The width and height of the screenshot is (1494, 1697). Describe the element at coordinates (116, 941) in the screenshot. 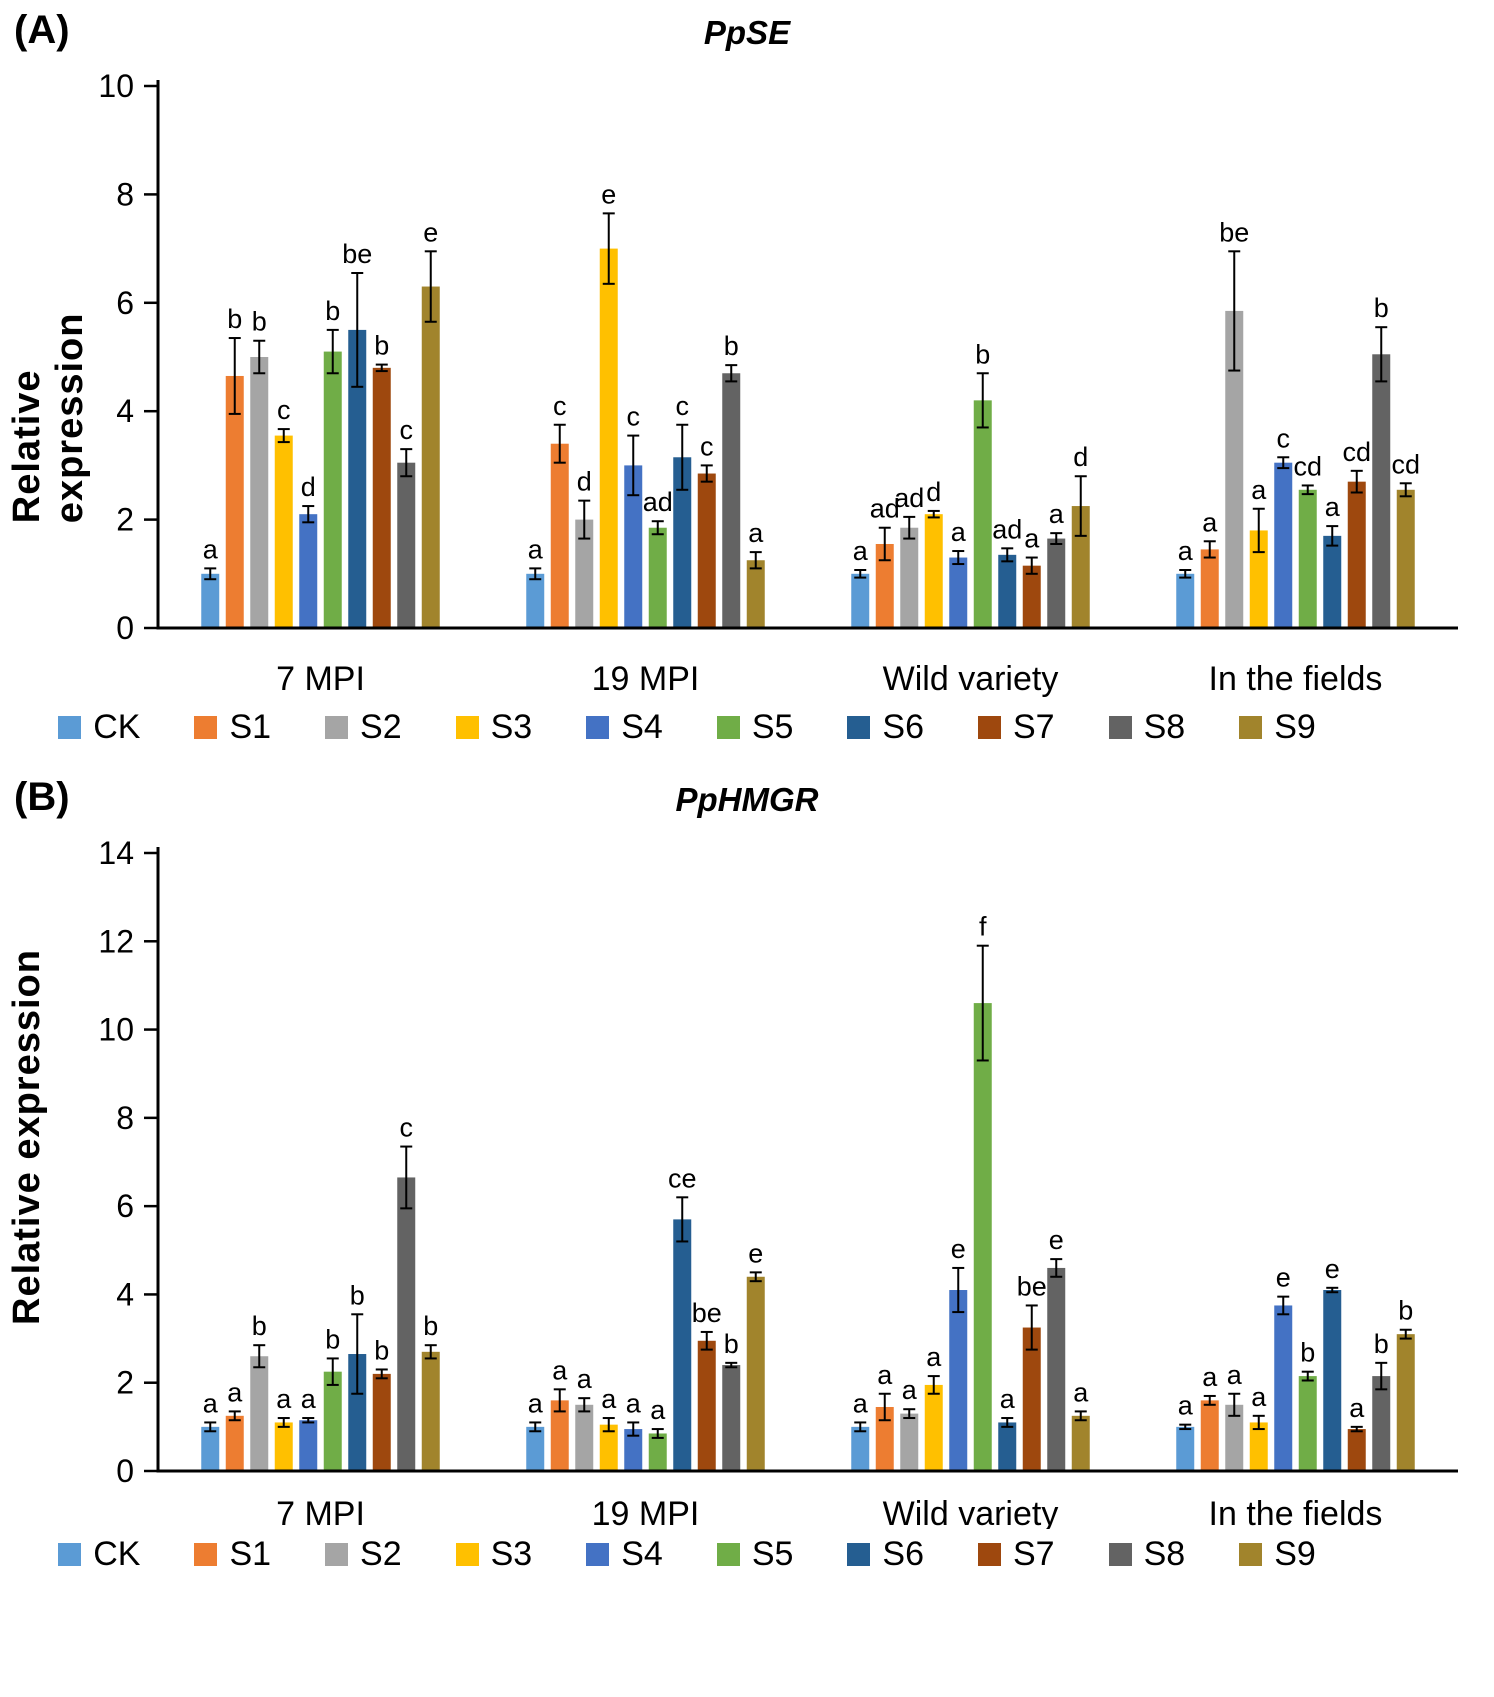

I see `svg-text: 12` at that location.